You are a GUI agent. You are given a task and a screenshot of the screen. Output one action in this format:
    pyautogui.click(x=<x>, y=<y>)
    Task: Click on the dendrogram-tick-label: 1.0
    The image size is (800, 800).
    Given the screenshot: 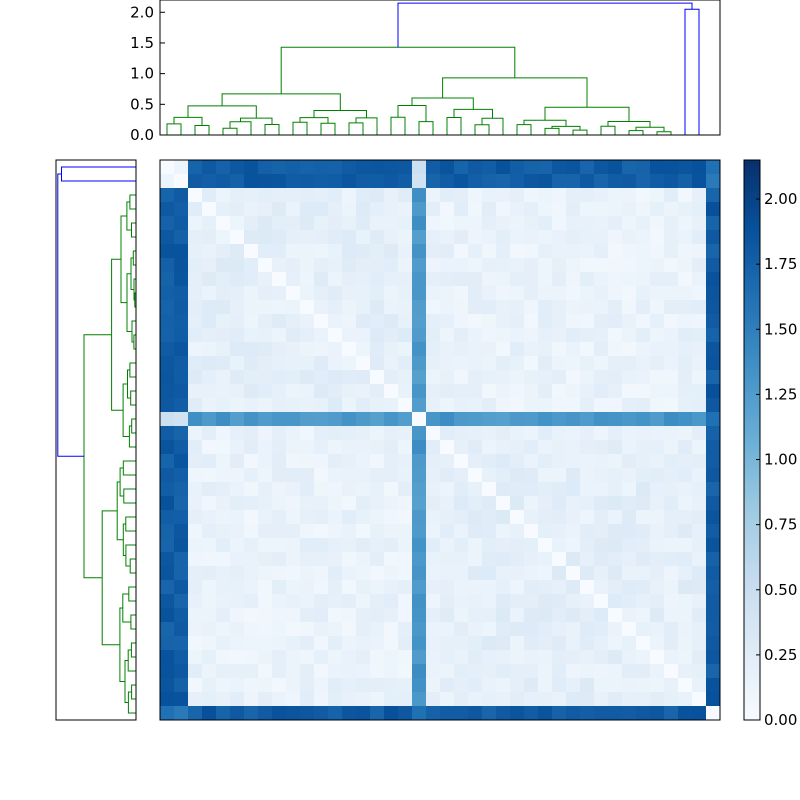 What is the action you would take?
    pyautogui.click(x=142, y=74)
    